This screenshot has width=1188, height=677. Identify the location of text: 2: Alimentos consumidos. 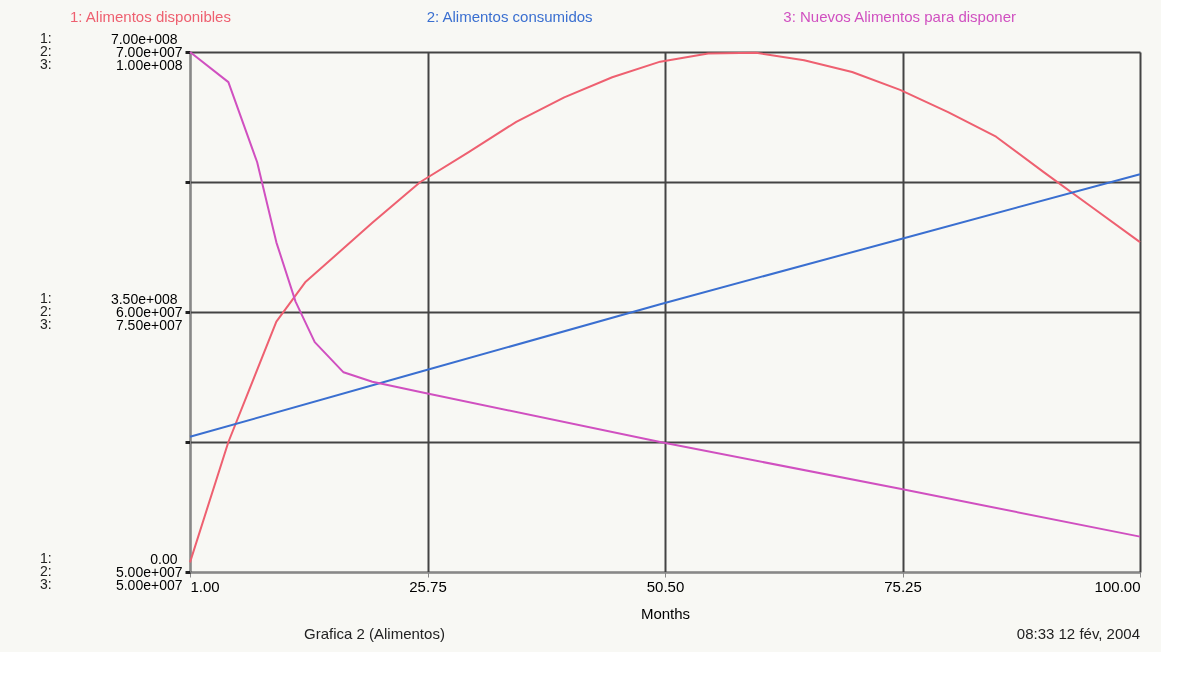
(509, 16).